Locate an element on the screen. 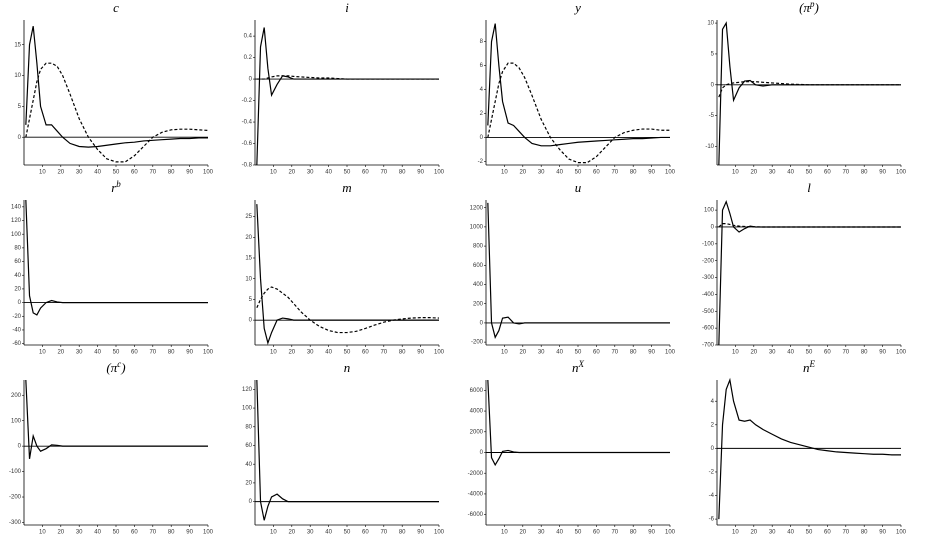 This screenshot has width=925, height=541. y-tick-label: -2 is located at coordinates (712, 473).